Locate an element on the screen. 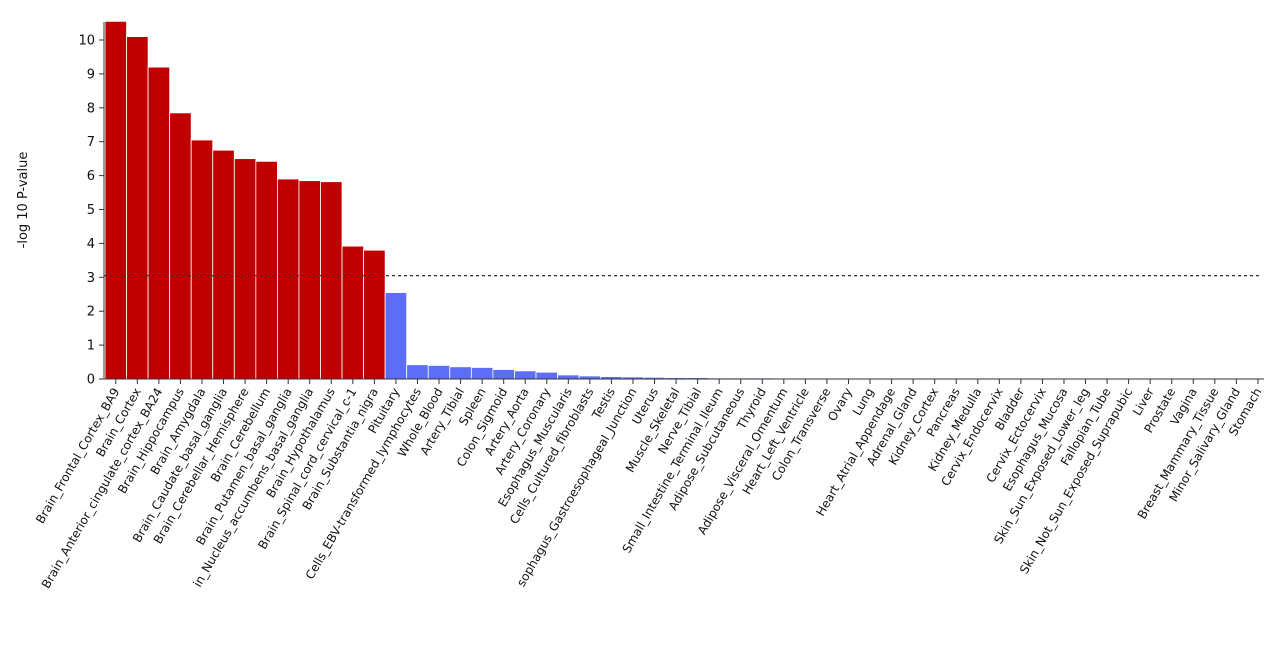 The height and width of the screenshot is (672, 1280). y-tick-label-0: 0 is located at coordinates (91, 380).